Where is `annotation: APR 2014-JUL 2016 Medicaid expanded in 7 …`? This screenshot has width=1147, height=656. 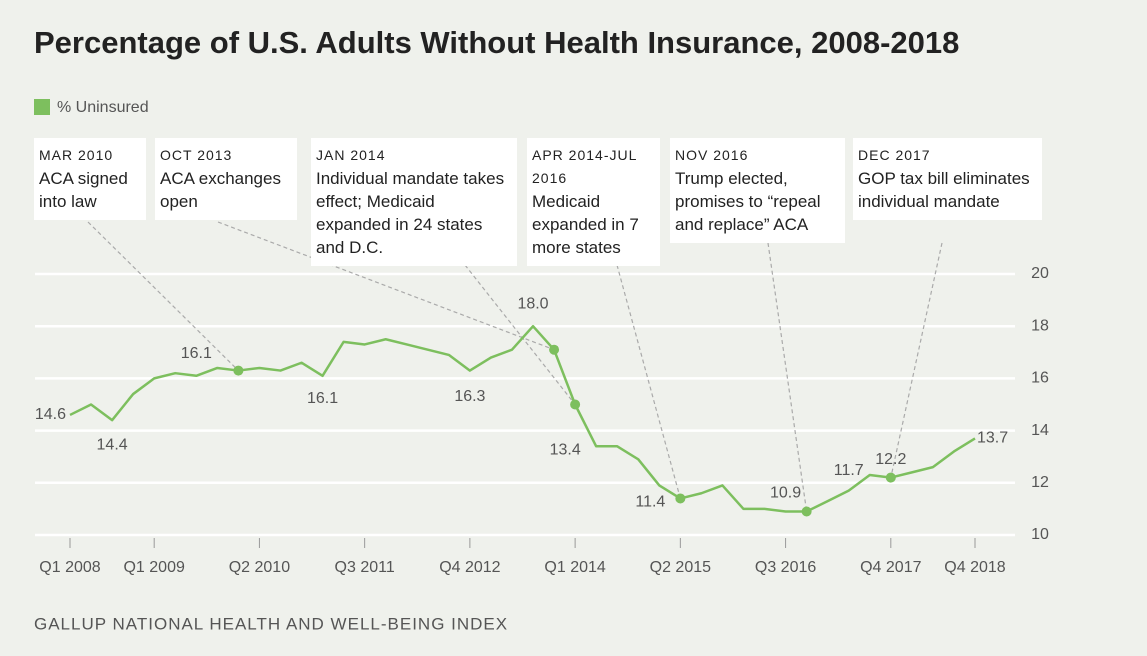 annotation: APR 2014-JUL 2016 Medicaid expanded in 7 … is located at coordinates (593, 202).